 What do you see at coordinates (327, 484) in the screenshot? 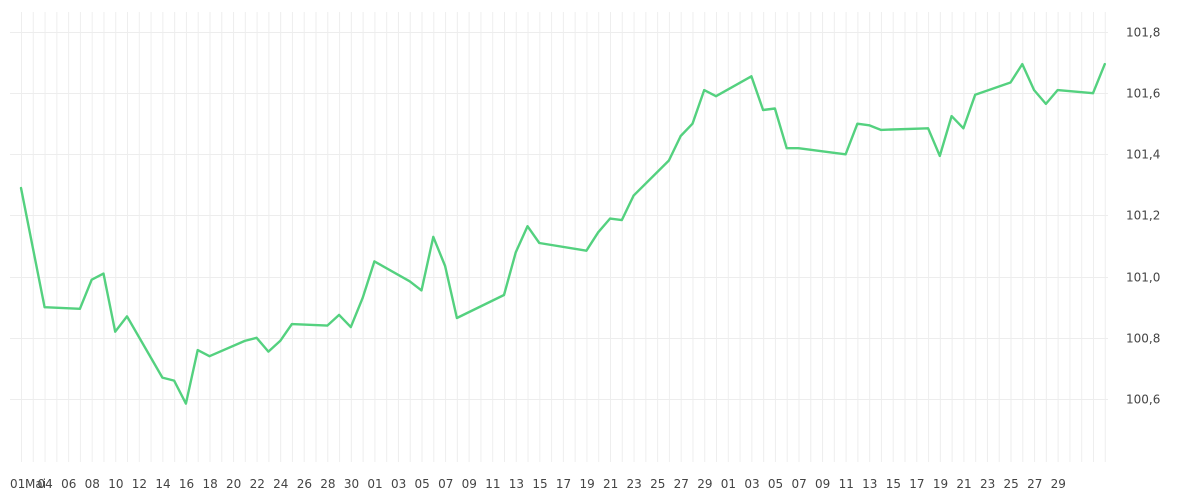
I see `x-tick-label: 28` at bounding box center [327, 484].